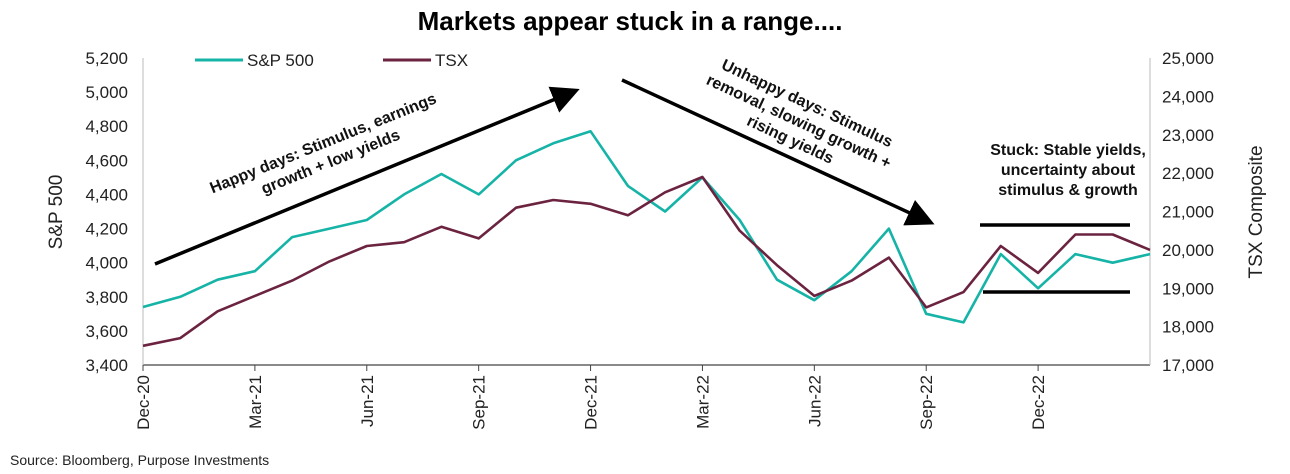 The width and height of the screenshot is (1290, 474). Describe the element at coordinates (106, 331) in the screenshot. I see `y-tick-label: 3,600` at that location.